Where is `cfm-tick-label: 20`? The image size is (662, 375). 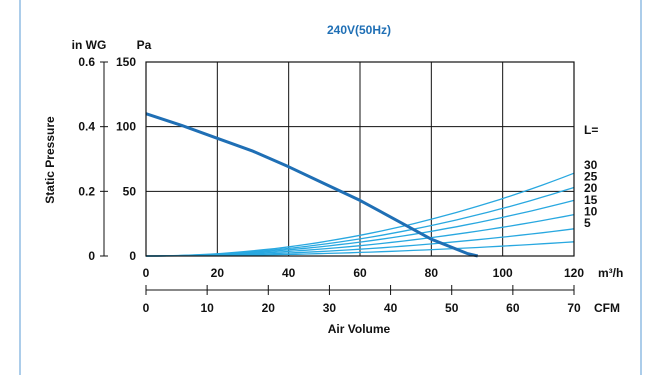 cfm-tick-label: 20 is located at coordinates (269, 308).